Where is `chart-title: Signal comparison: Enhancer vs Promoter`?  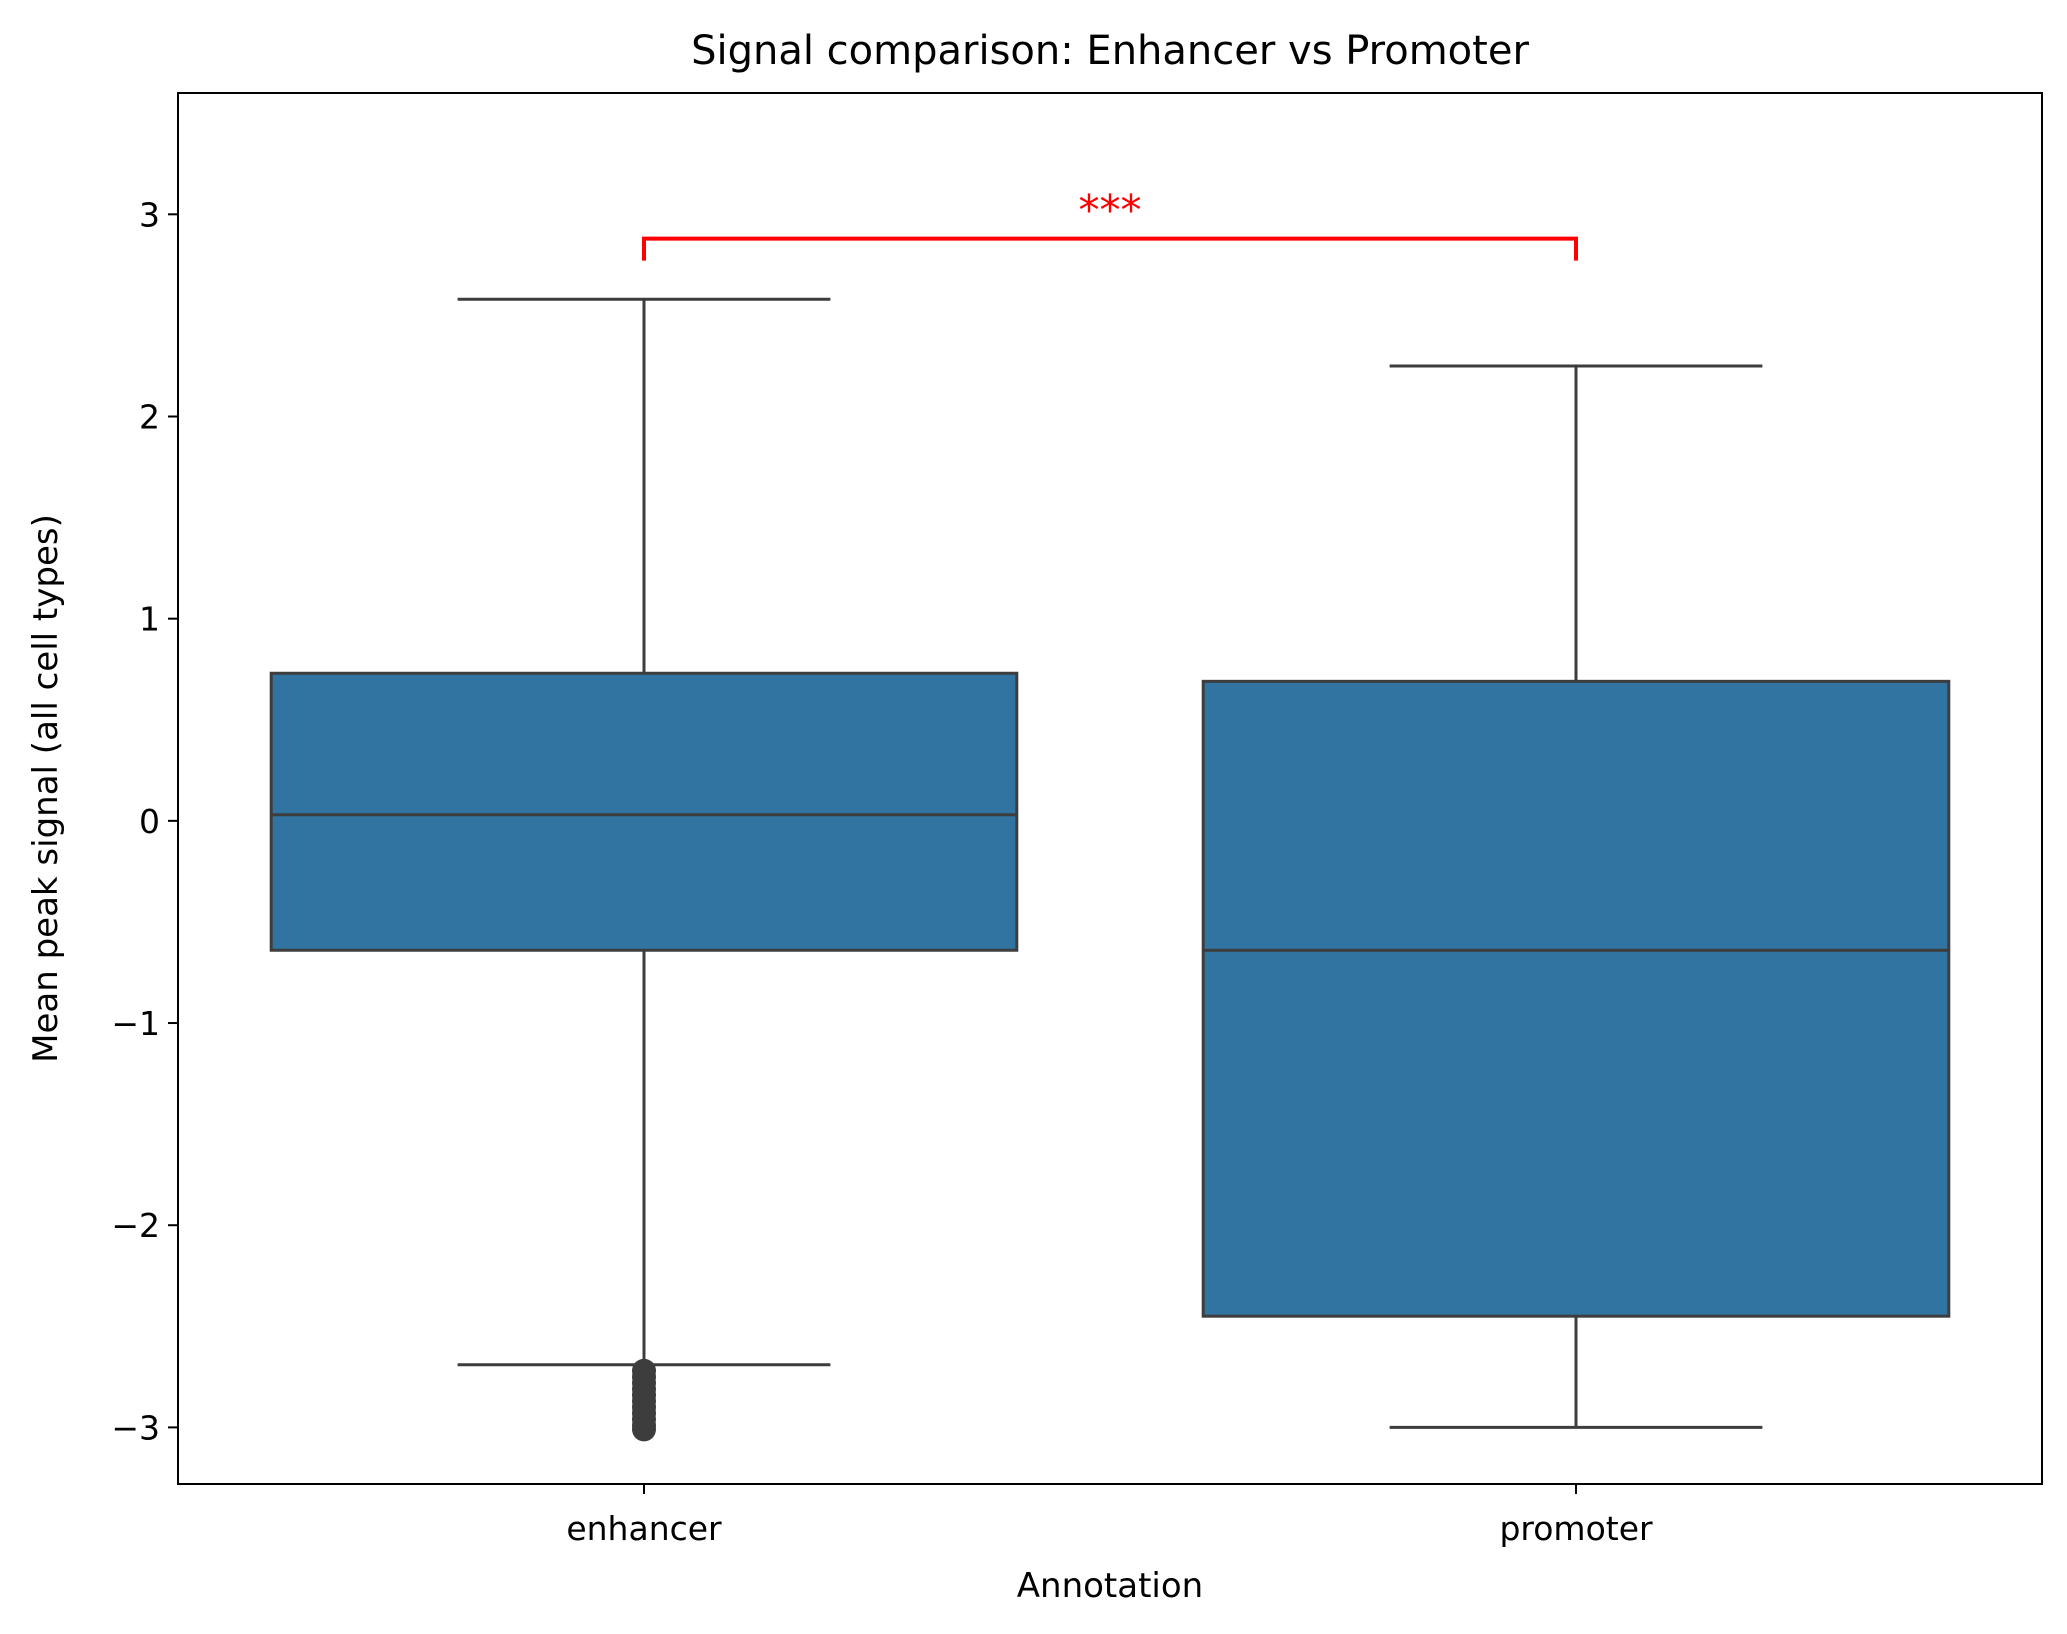
chart-title: Signal comparison: Enhancer vs Promoter is located at coordinates (1110, 51).